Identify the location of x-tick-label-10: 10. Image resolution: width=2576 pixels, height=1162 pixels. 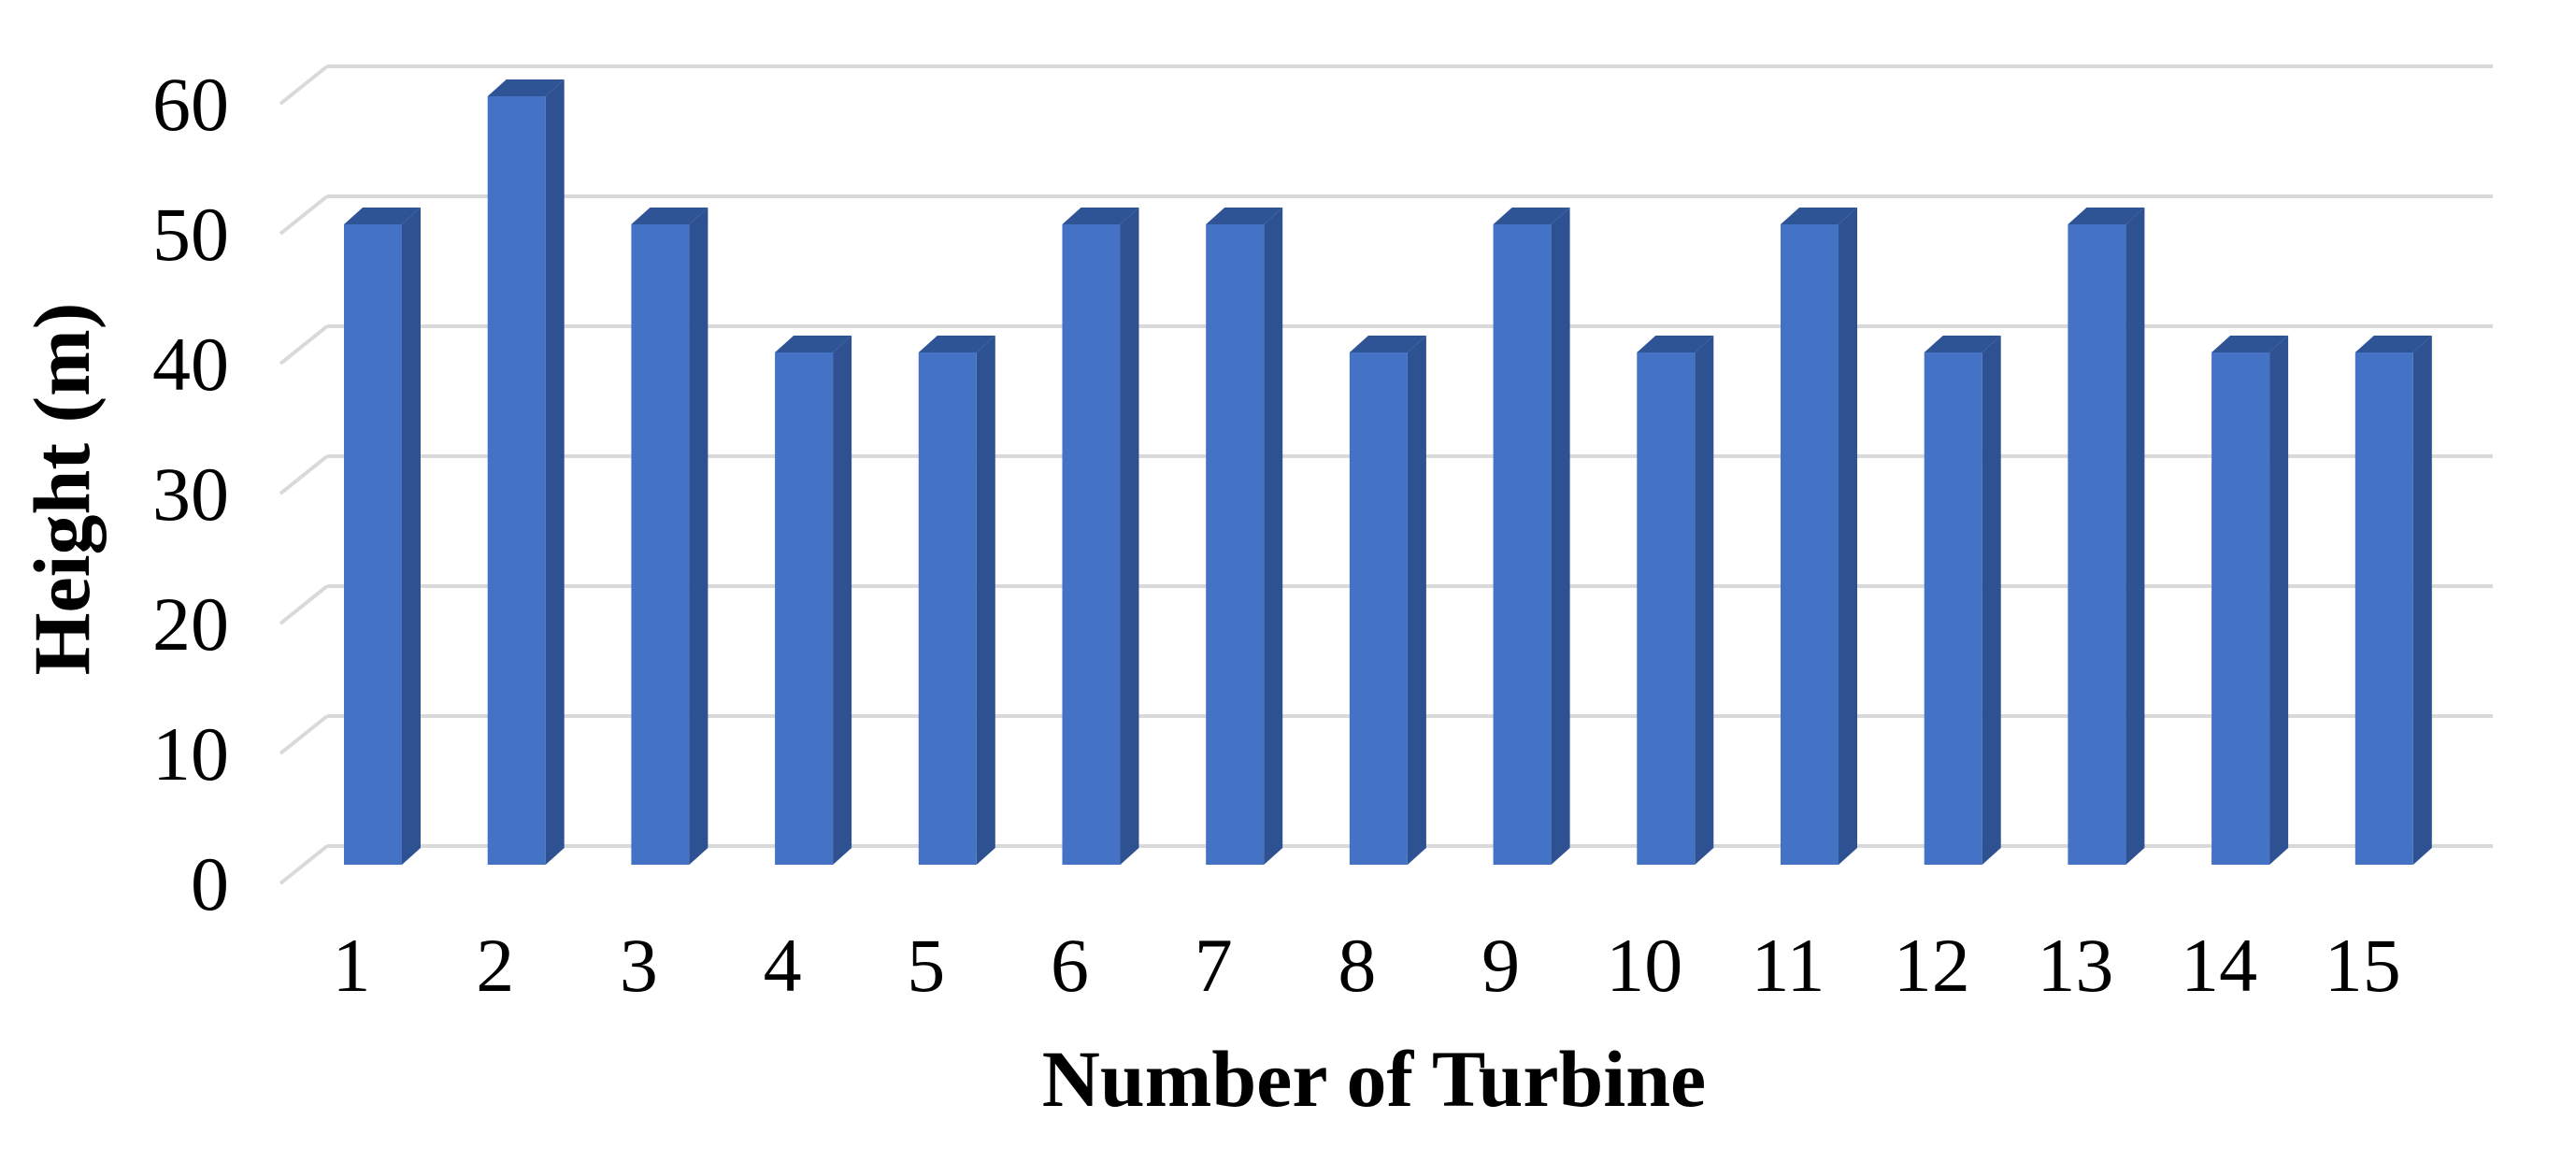
(1644, 966).